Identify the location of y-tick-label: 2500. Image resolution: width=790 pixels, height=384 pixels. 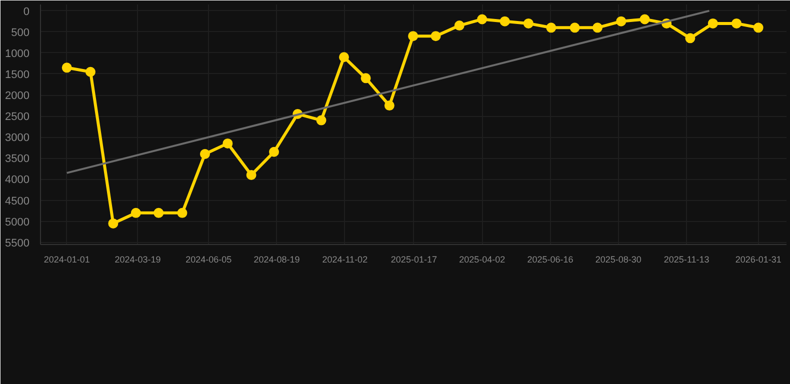
(17, 117).